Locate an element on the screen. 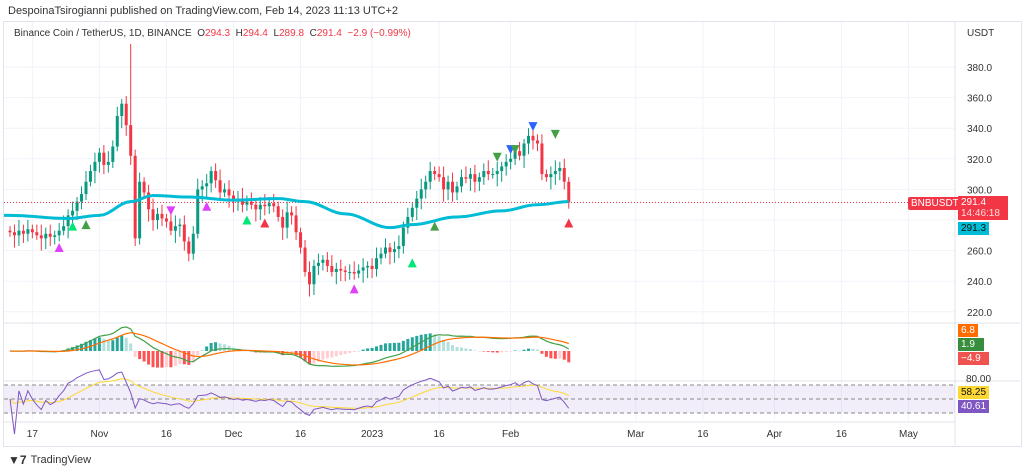 The image size is (1024, 474). brand-name: TradingView is located at coordinates (61, 460).